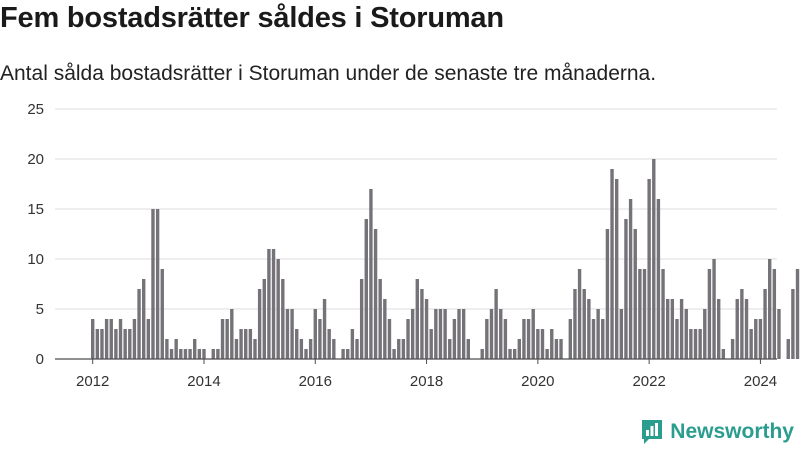  I want to click on x-tick-label: 2014, so click(203, 381).